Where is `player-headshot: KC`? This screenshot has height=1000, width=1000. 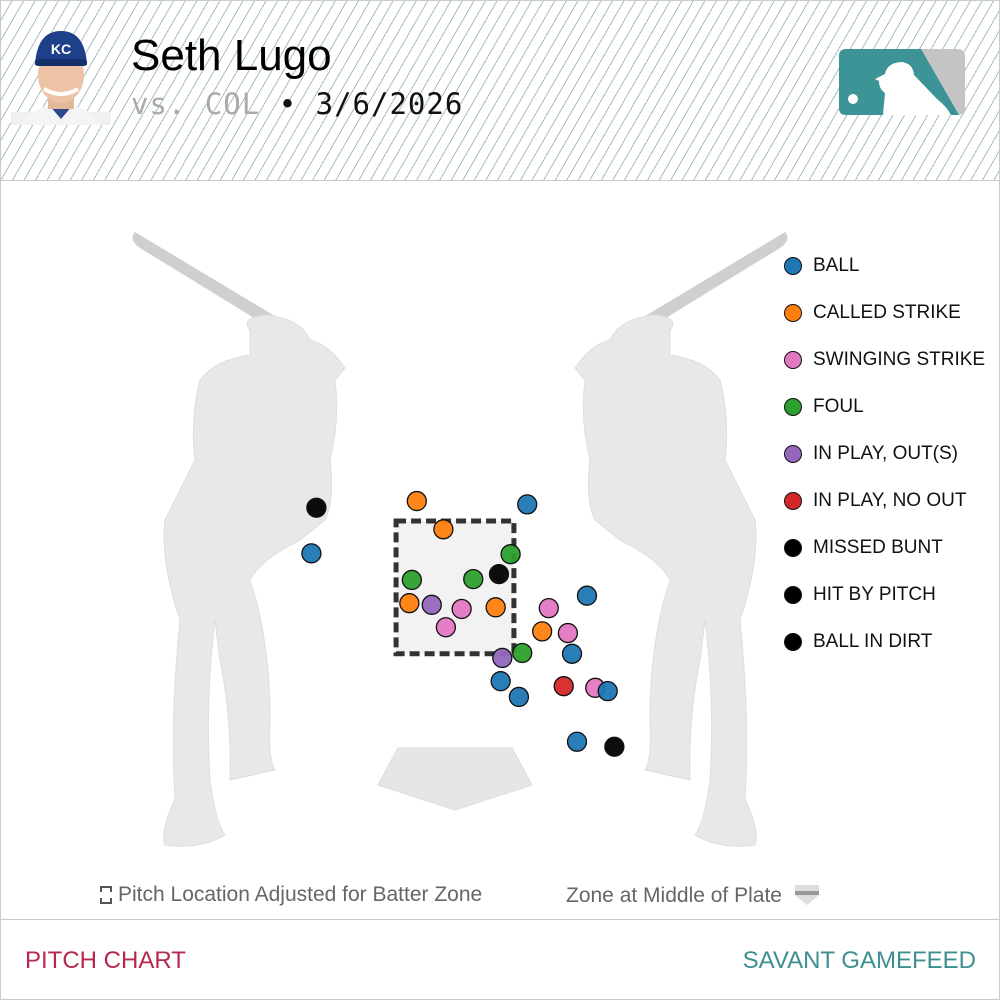 player-headshot: KC is located at coordinates (61, 76).